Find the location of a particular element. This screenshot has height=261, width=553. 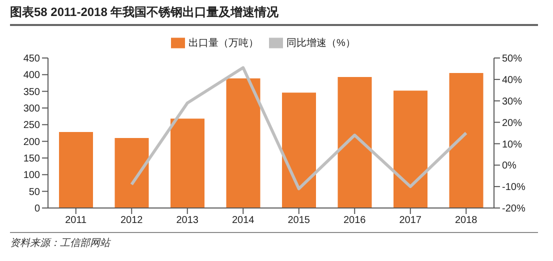

x-tick-label: 2013 is located at coordinates (187, 220).